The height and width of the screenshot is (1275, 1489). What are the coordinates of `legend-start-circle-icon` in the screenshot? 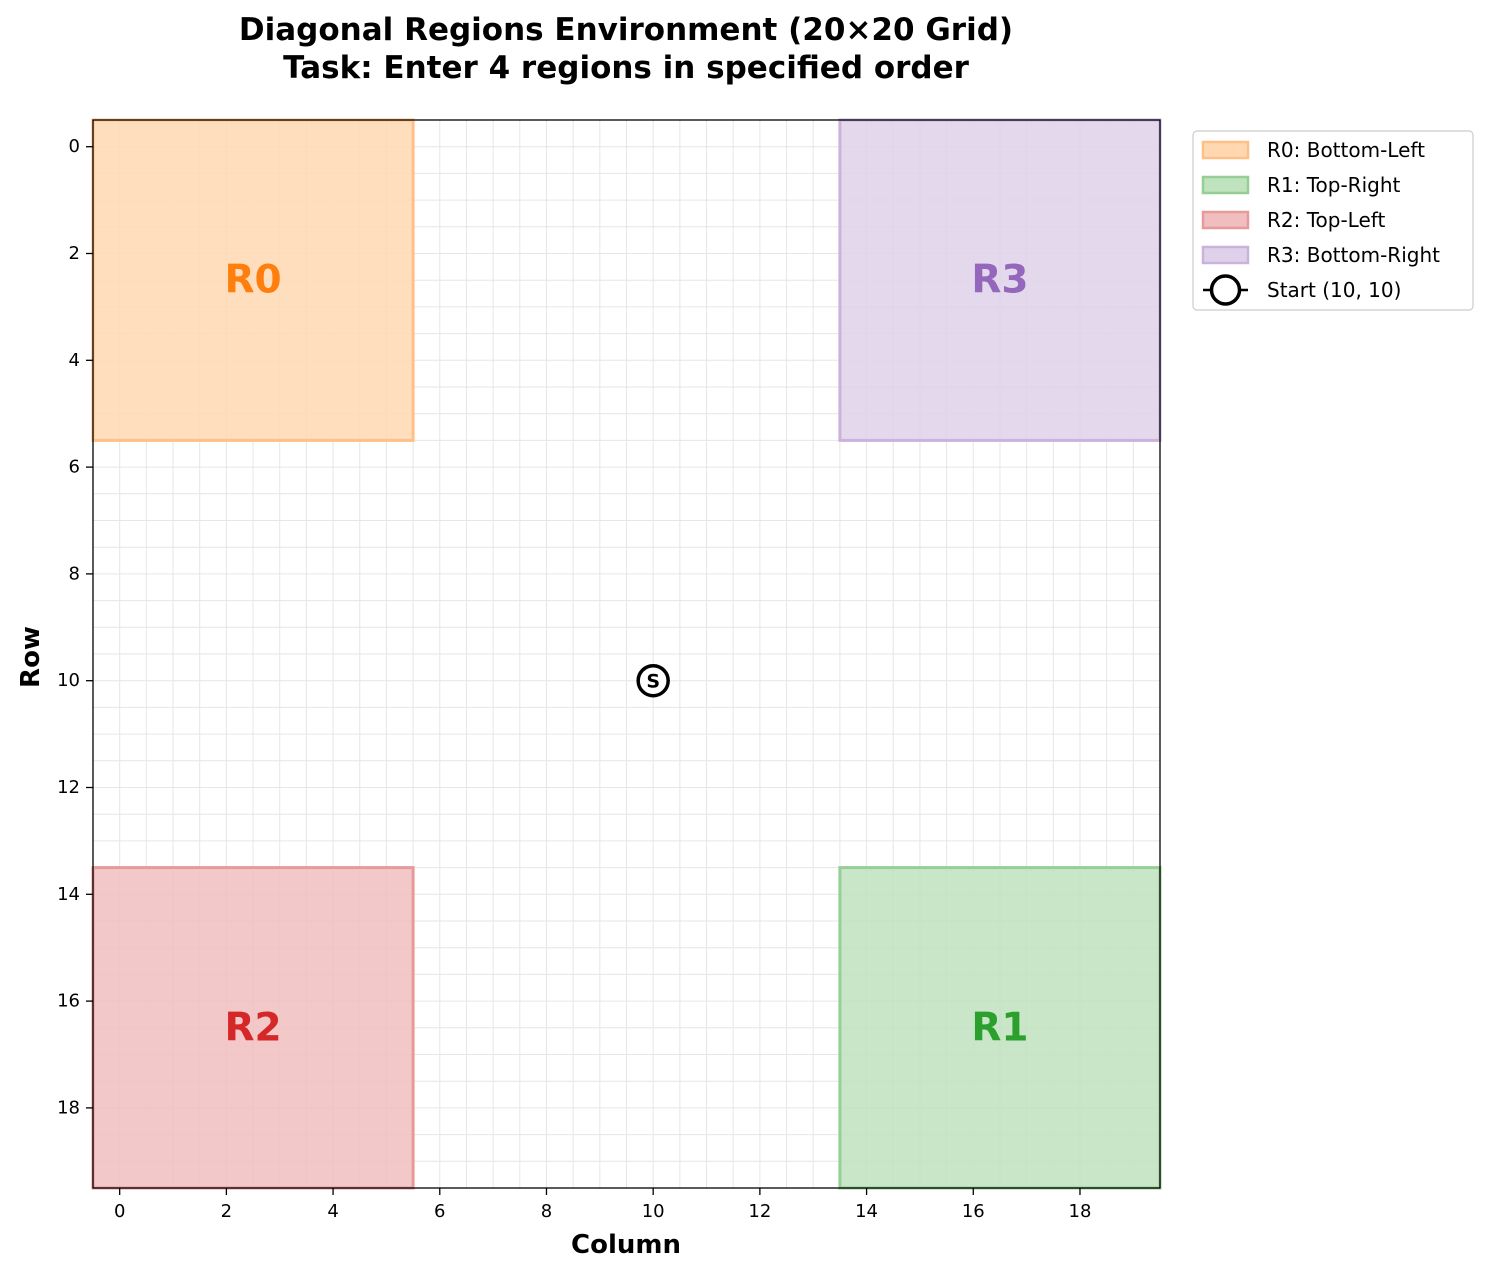 It's located at (1225, 290).